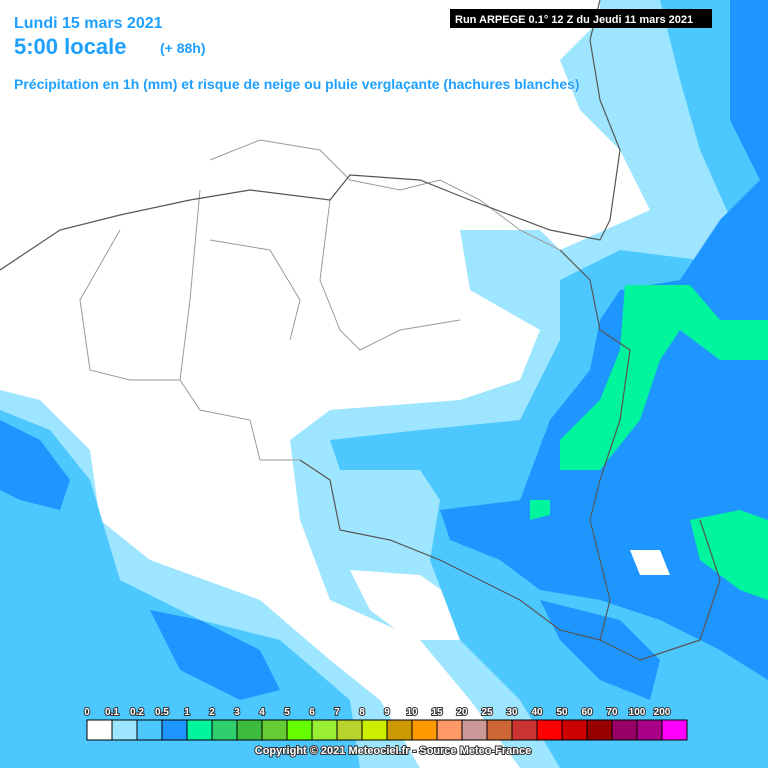  Describe the element at coordinates (262, 712) in the screenshot. I see `legend-label: 4` at that location.